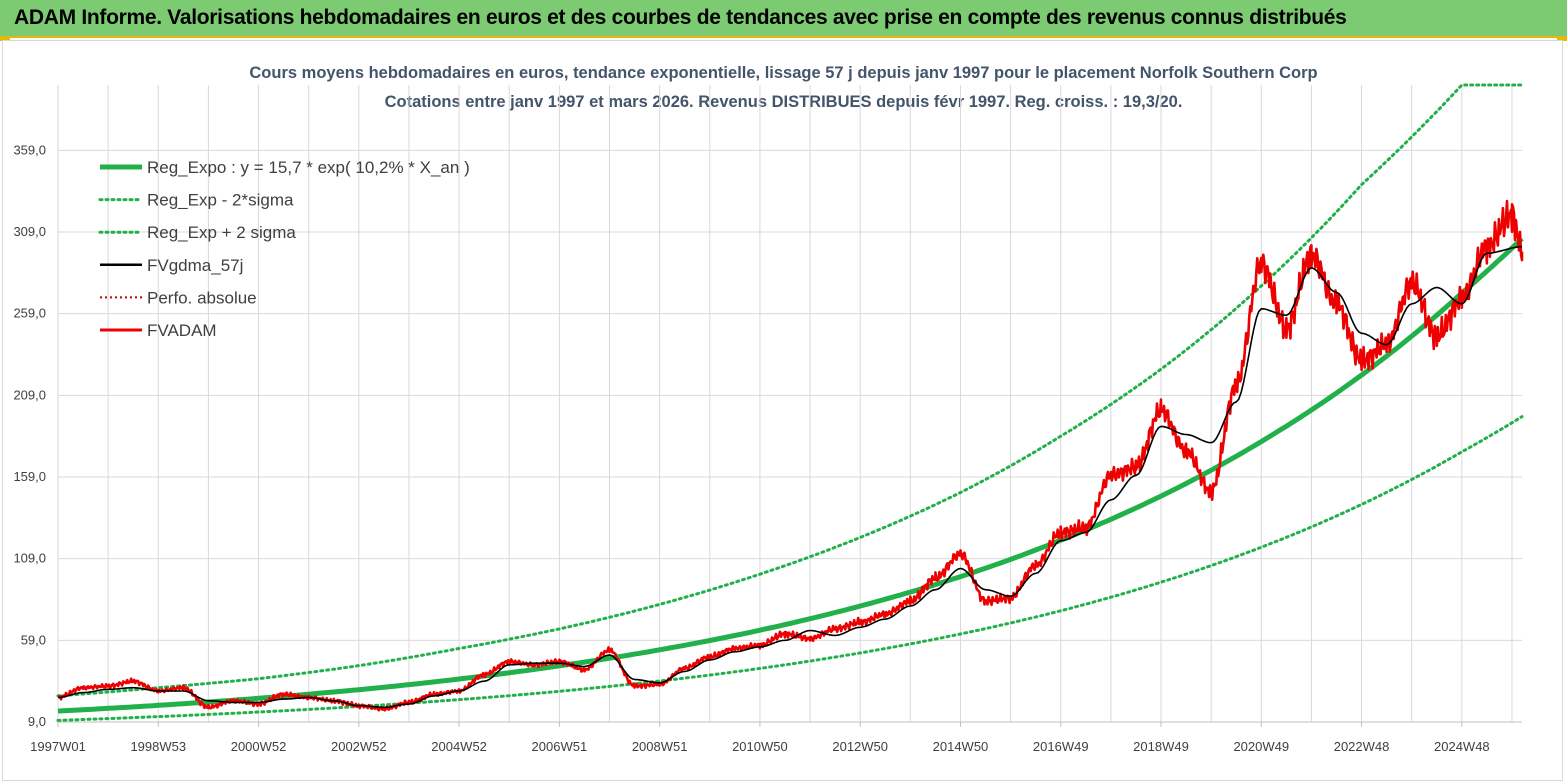 The height and width of the screenshot is (783, 1567). I want to click on x-tick-label: 1998W53, so click(158, 746).